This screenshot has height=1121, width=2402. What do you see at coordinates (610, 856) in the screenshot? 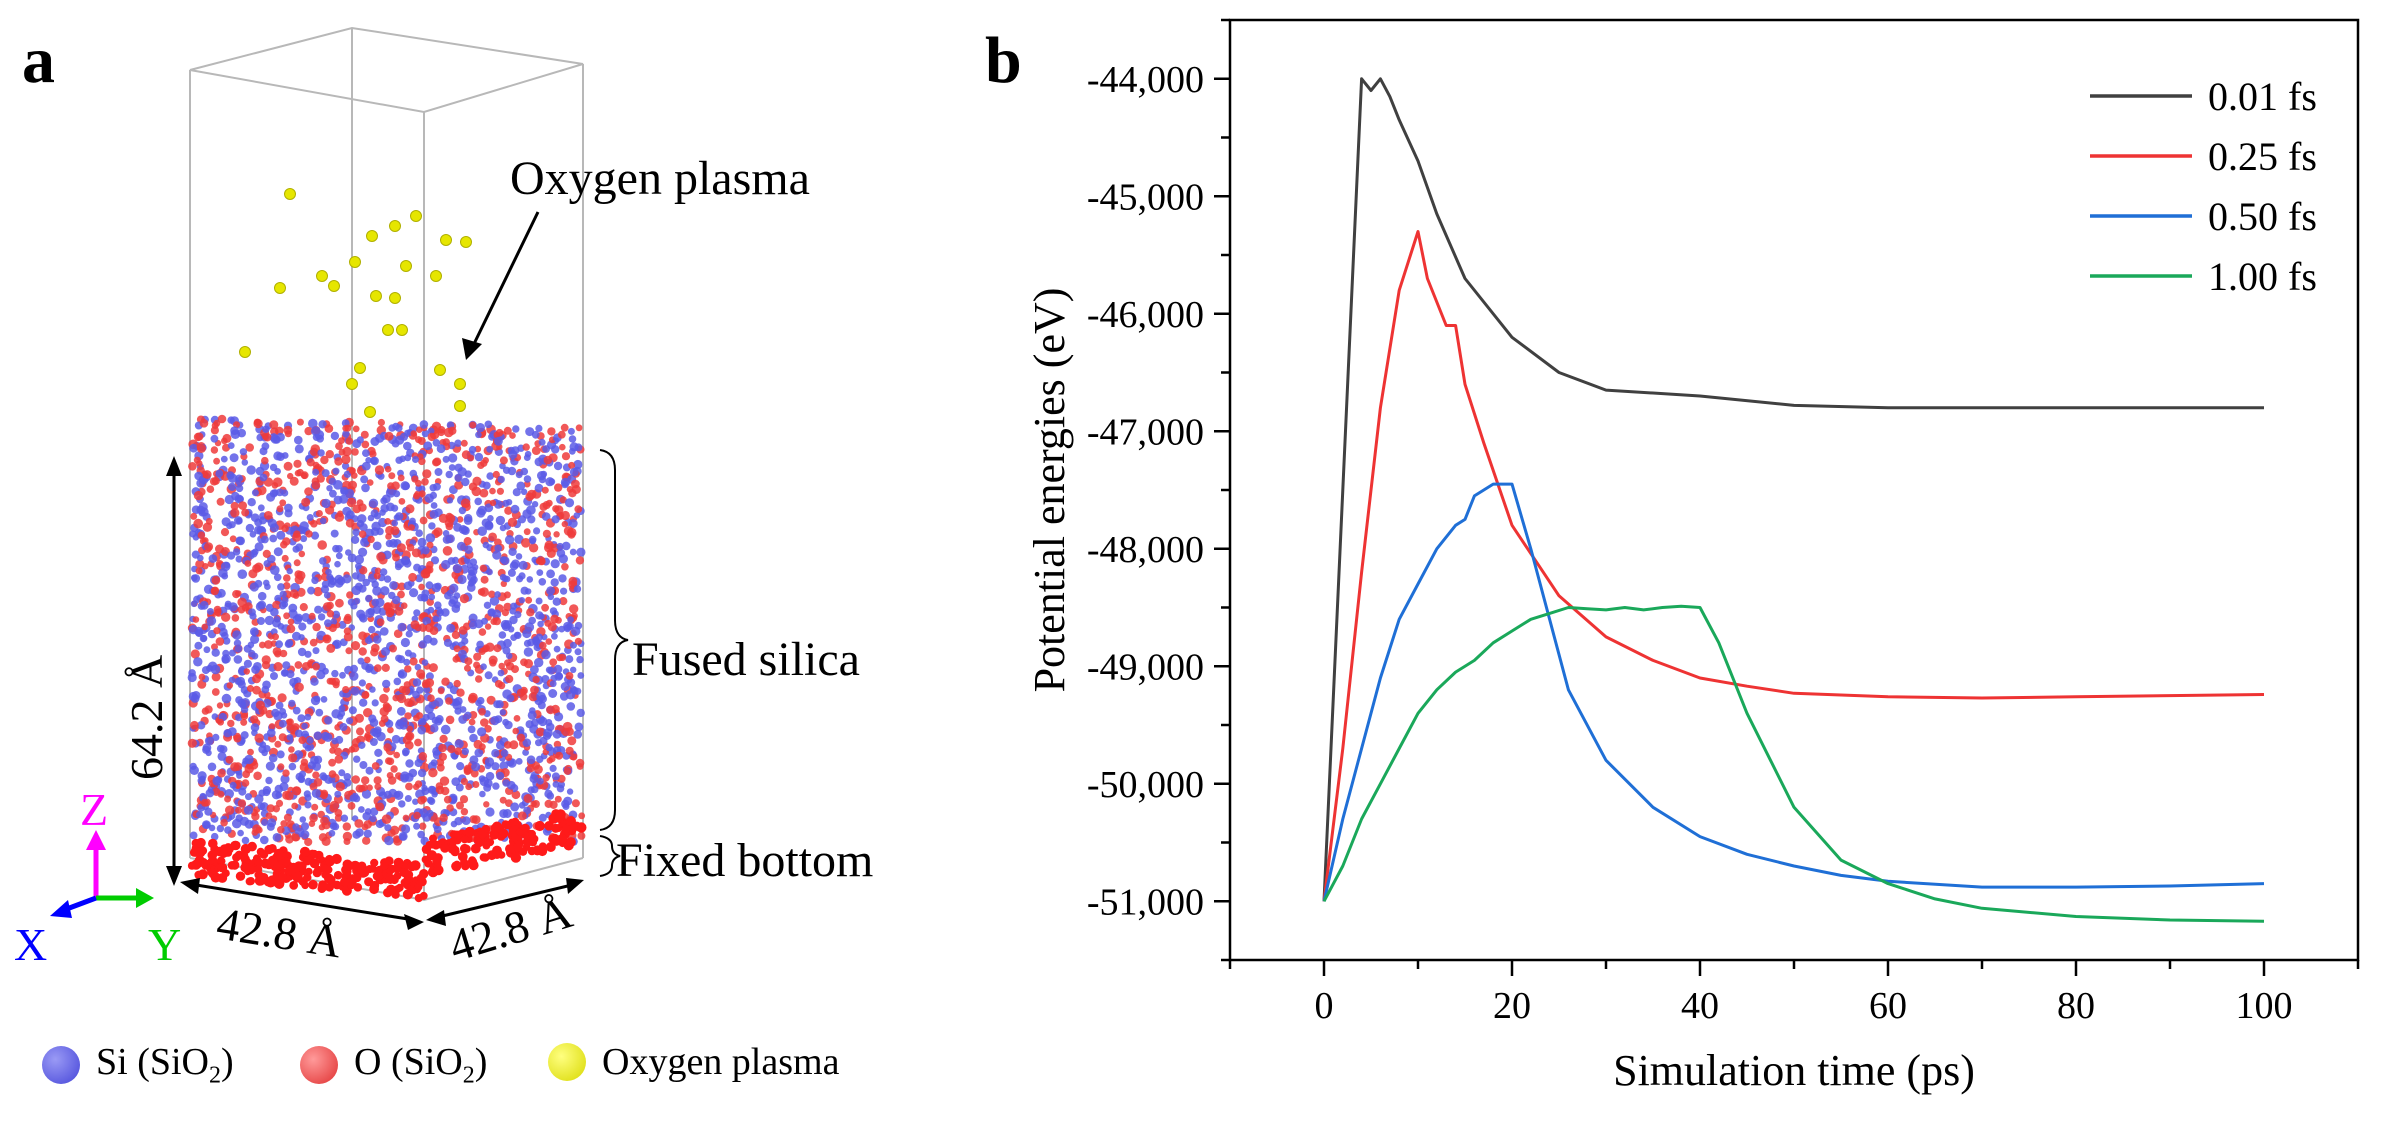
I see `fixed-bottom-brace` at bounding box center [610, 856].